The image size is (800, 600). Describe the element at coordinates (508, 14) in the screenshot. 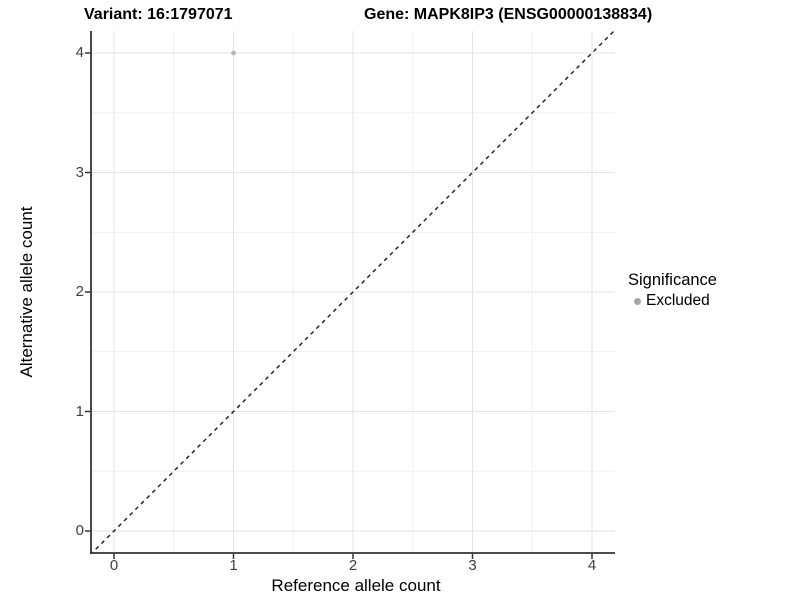

I see `plot-title-gene: Gene: MAPK8IP3 (ENSG00000138834)` at that location.